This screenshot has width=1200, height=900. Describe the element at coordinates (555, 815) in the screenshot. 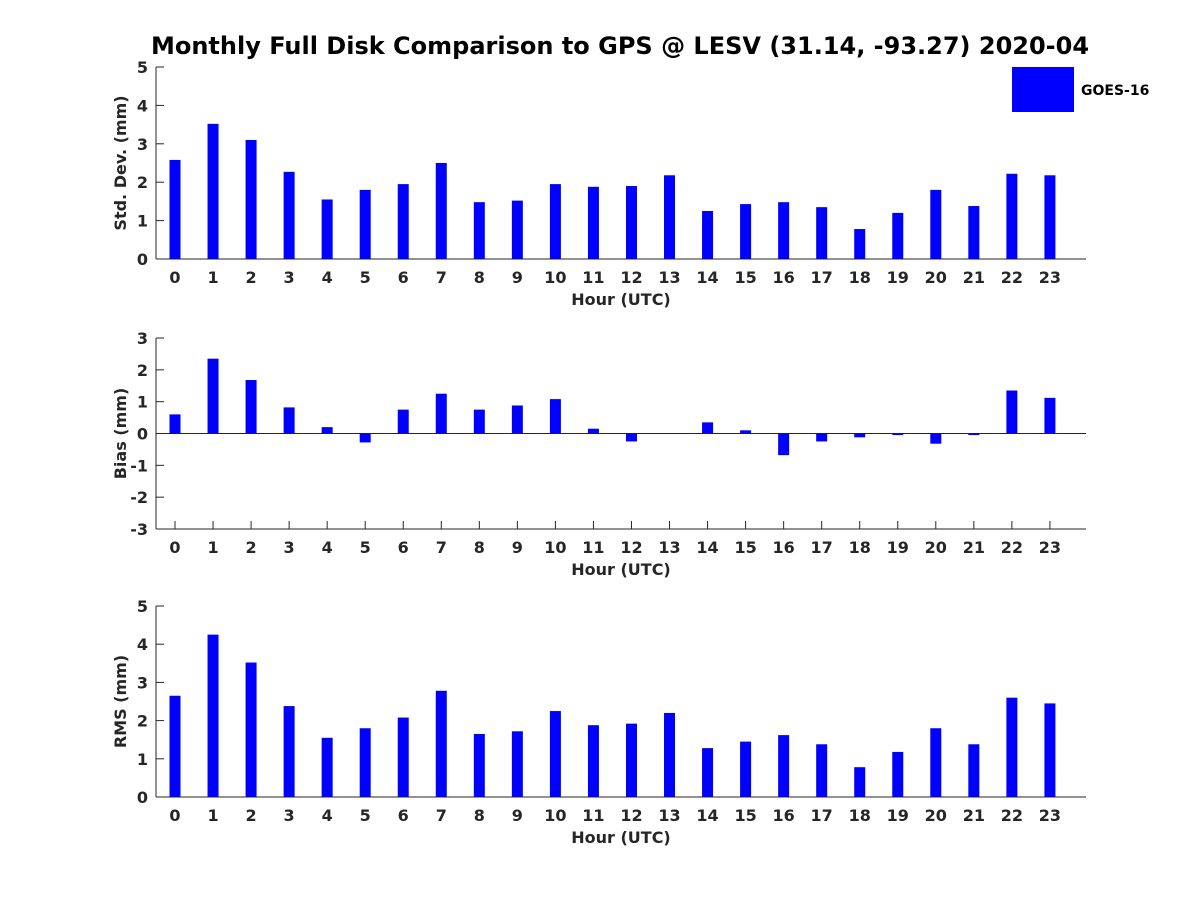

I see `x-tick-label: 10` at that location.